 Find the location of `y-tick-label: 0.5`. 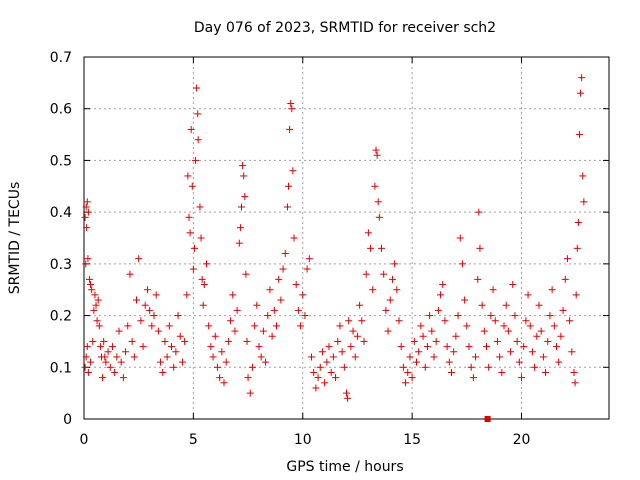

y-tick-label: 0.5 is located at coordinates (61, 161).